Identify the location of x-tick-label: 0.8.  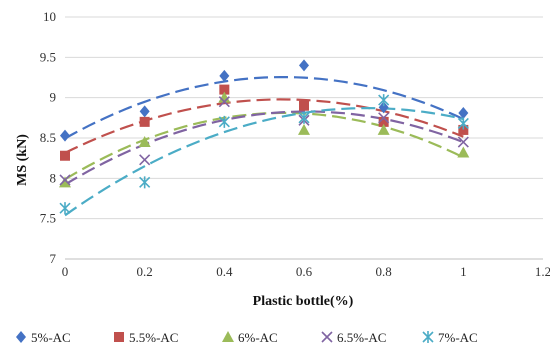
(384, 271).